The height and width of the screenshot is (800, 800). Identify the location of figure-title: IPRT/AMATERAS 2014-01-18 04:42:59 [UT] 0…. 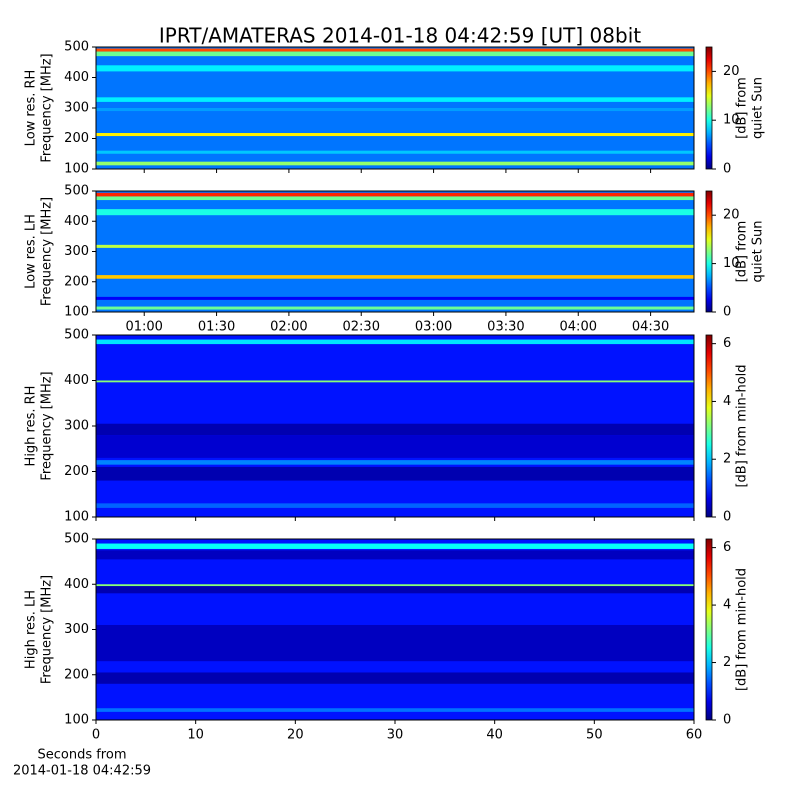
(400, 36).